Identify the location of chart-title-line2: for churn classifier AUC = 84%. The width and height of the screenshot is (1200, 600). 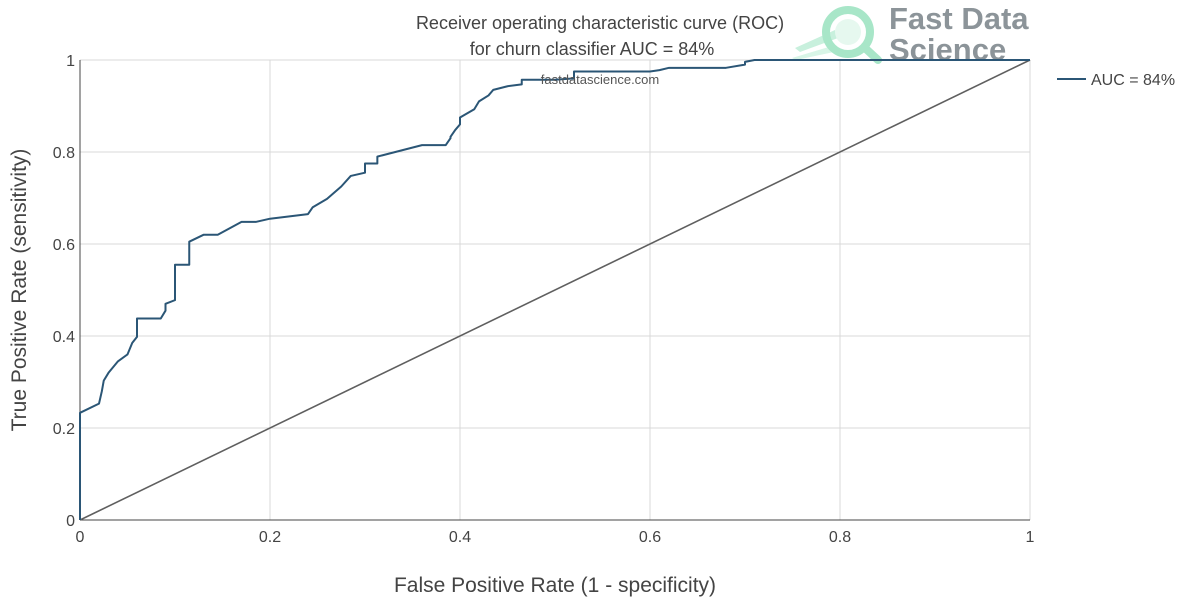
(592, 49).